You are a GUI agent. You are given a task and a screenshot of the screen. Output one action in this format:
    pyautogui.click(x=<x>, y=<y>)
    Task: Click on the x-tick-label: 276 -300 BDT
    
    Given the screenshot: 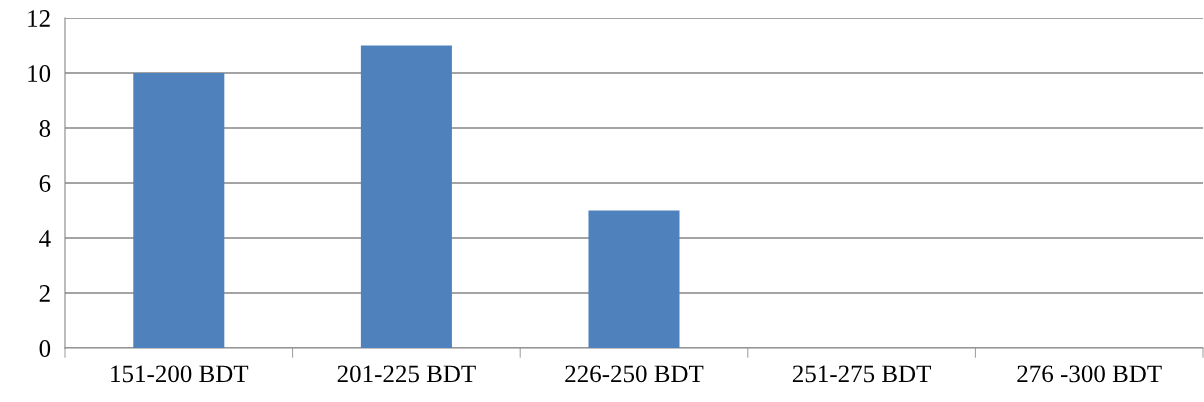 What is the action you would take?
    pyautogui.click(x=1089, y=374)
    